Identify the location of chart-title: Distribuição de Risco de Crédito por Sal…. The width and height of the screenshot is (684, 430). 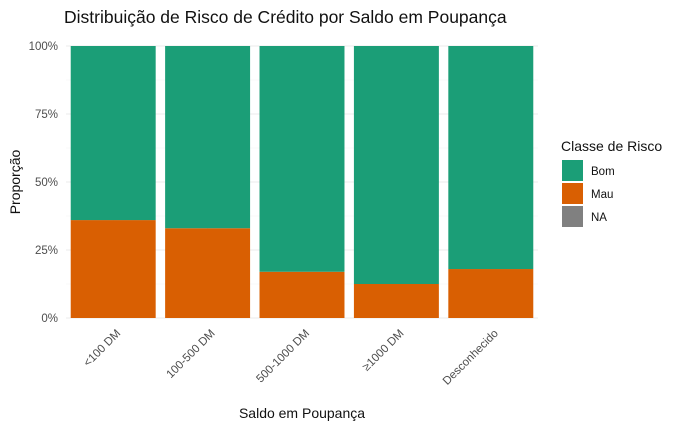
(285, 17).